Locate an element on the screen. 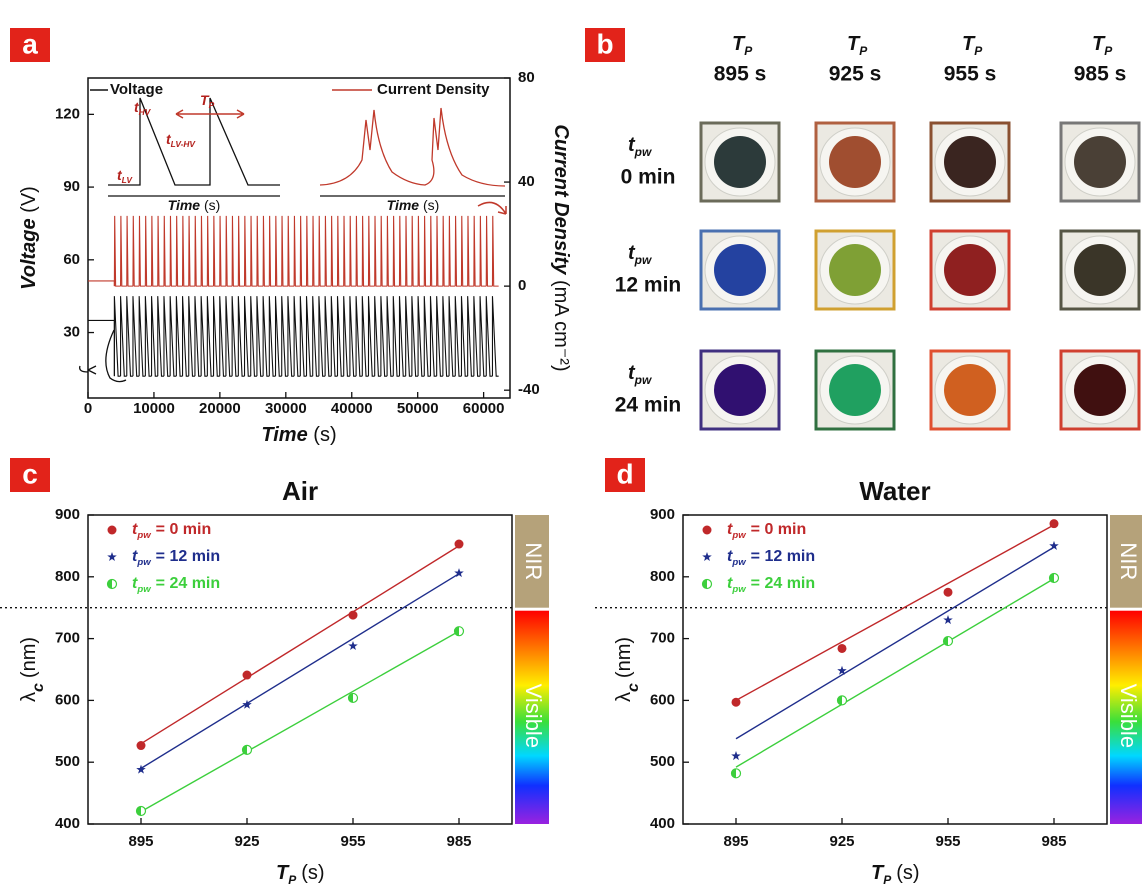 The height and width of the screenshot is (888, 1142). inset-marker-label: tLV-HV is located at coordinates (181, 140).